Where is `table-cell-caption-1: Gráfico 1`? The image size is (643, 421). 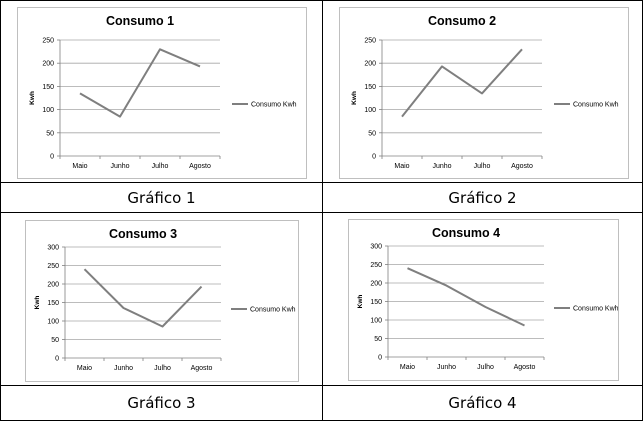
table-cell-caption-1: Gráfico 1 is located at coordinates (161, 197).